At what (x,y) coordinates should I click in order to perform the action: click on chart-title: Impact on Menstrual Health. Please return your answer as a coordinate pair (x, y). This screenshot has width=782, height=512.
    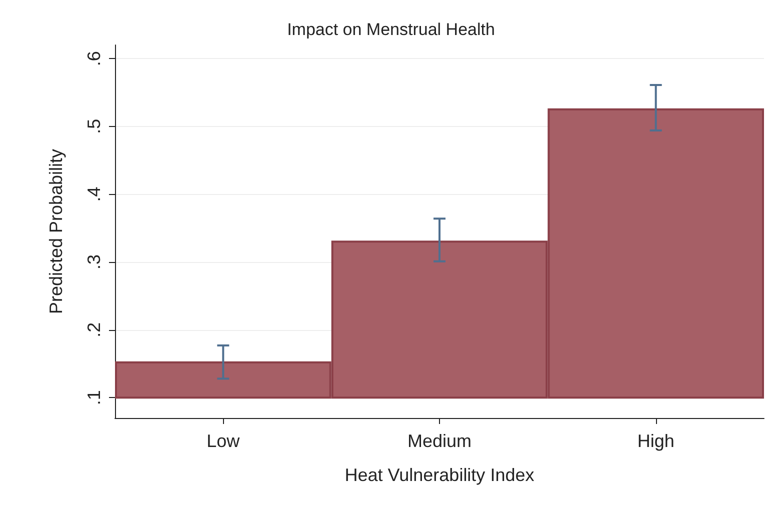
    Looking at the image, I should click on (391, 29).